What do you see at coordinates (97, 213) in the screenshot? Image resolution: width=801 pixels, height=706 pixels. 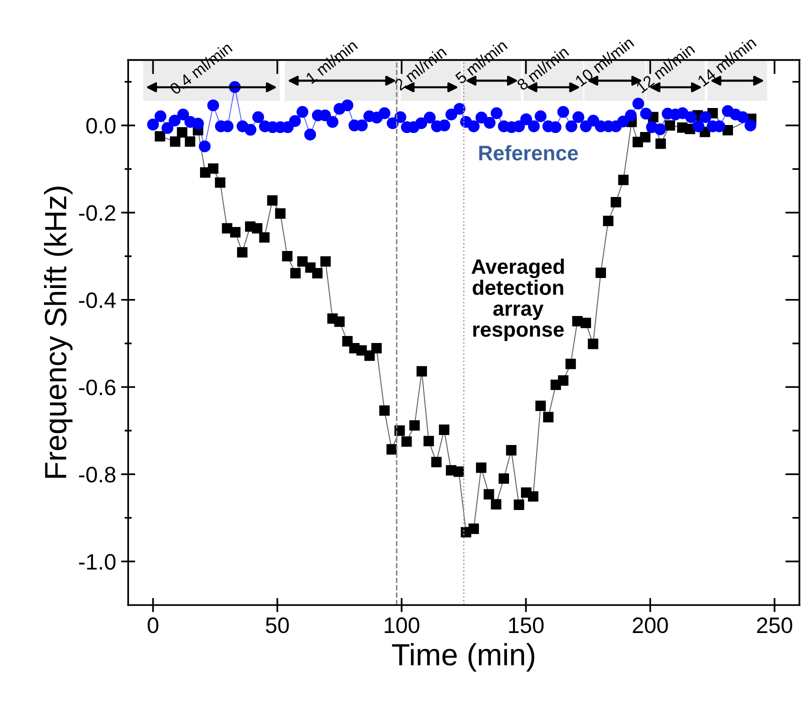 I see `y-tick-label: -0.2` at bounding box center [97, 213].